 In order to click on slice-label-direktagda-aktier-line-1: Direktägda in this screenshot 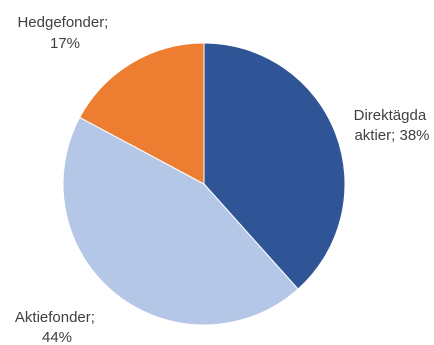, I will do `click(390, 115)`.